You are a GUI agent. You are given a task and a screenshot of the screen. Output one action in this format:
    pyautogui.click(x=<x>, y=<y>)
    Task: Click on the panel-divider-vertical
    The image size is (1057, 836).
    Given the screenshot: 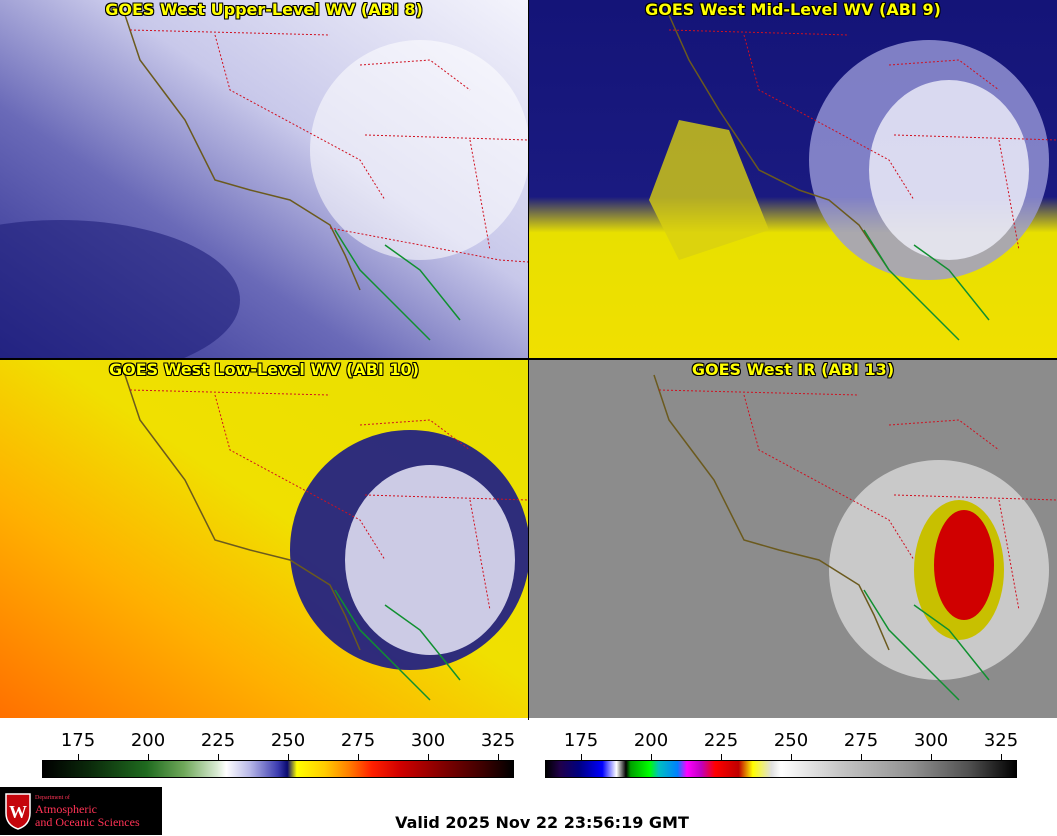 What is the action you would take?
    pyautogui.click(x=528, y=360)
    